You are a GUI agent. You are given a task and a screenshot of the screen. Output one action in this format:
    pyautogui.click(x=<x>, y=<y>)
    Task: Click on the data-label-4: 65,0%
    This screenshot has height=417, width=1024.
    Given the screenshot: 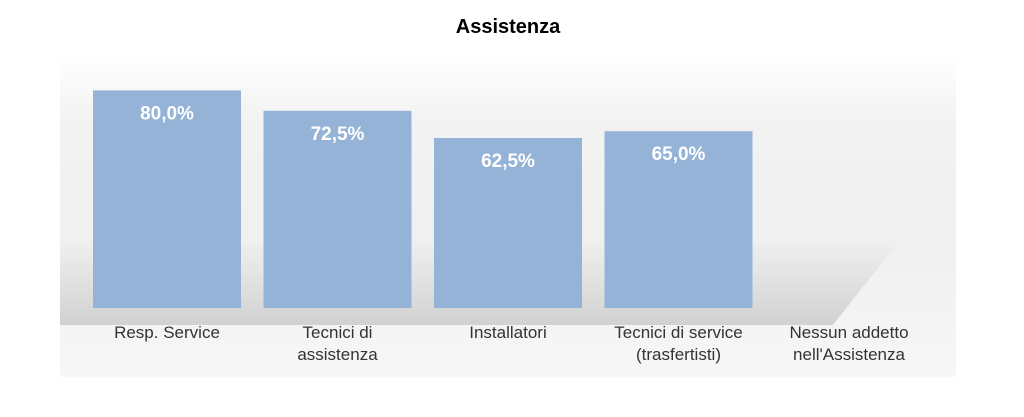 What is the action you would take?
    pyautogui.click(x=679, y=154)
    